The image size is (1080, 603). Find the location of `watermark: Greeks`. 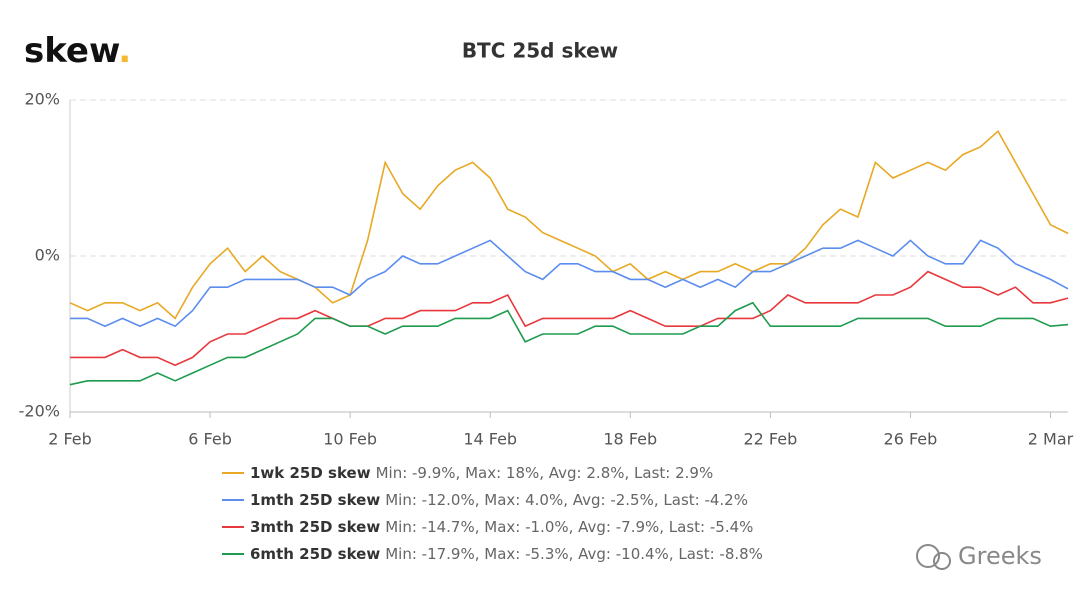

watermark: Greeks is located at coordinates (979, 556).